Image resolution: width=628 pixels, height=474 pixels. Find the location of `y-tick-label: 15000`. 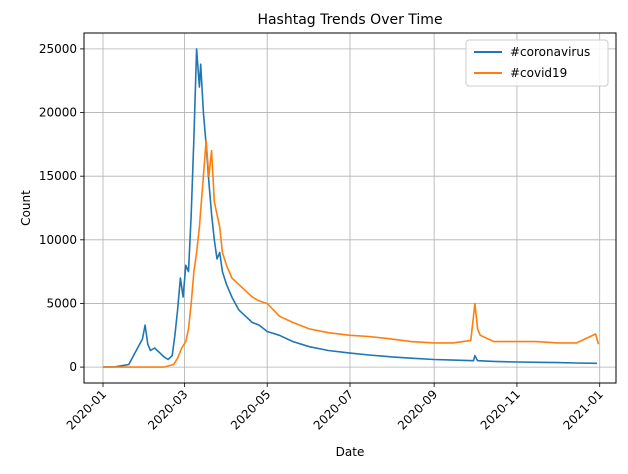

y-tick-label: 15000 is located at coordinates (58, 176).